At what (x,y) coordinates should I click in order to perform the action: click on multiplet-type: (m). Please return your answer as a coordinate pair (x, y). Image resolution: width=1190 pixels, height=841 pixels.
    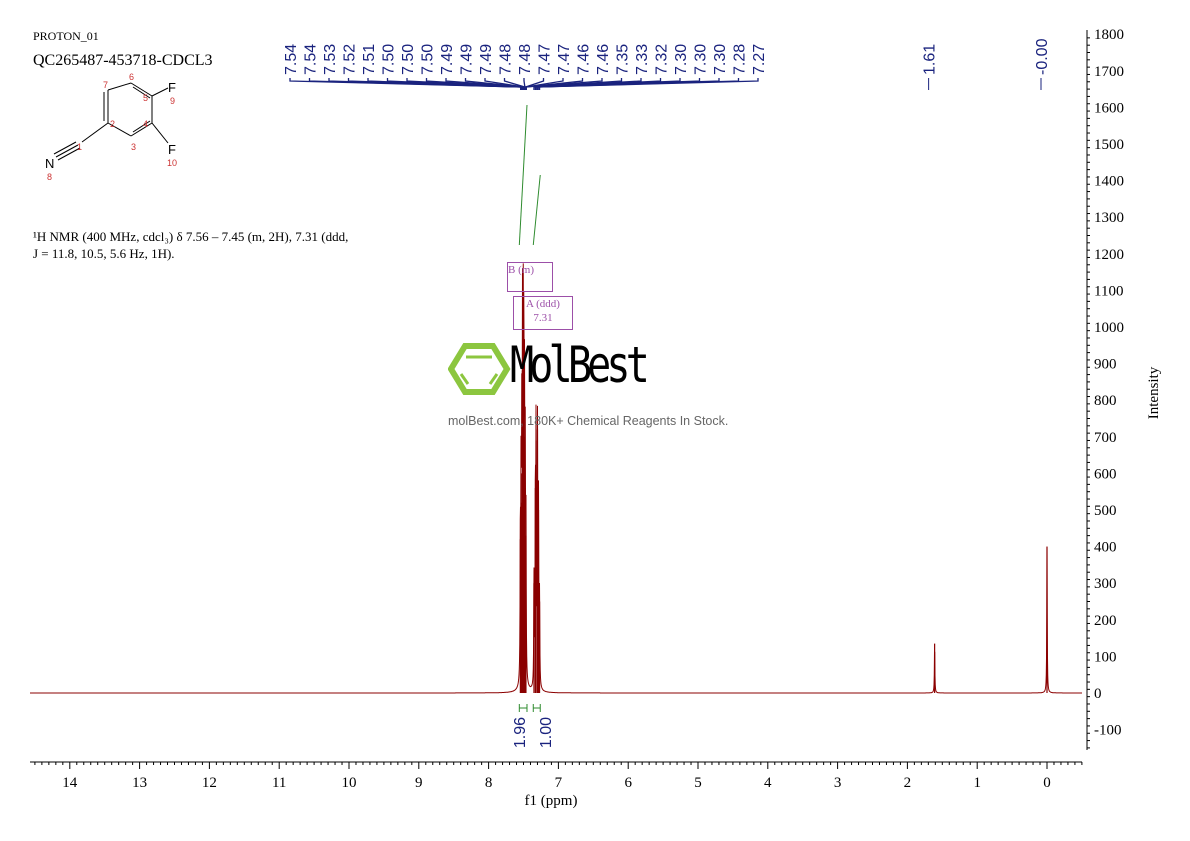
    Looking at the image, I should click on (526, 270).